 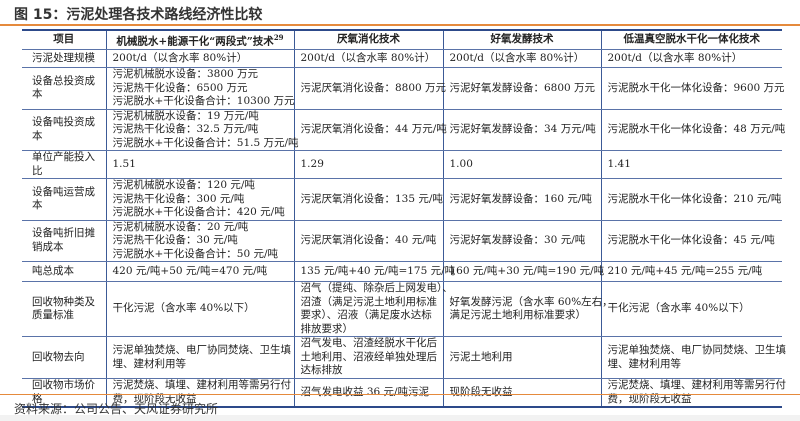 What do you see at coordinates (685, 270) in the screenshot?
I see `cell-line: 210 元/吨+45 元/吨=255 元/吨` at bounding box center [685, 270].